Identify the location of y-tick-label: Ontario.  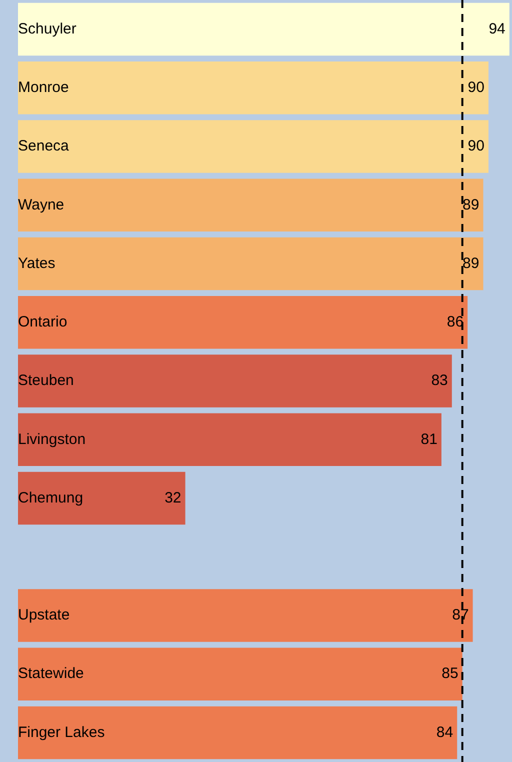
(43, 322).